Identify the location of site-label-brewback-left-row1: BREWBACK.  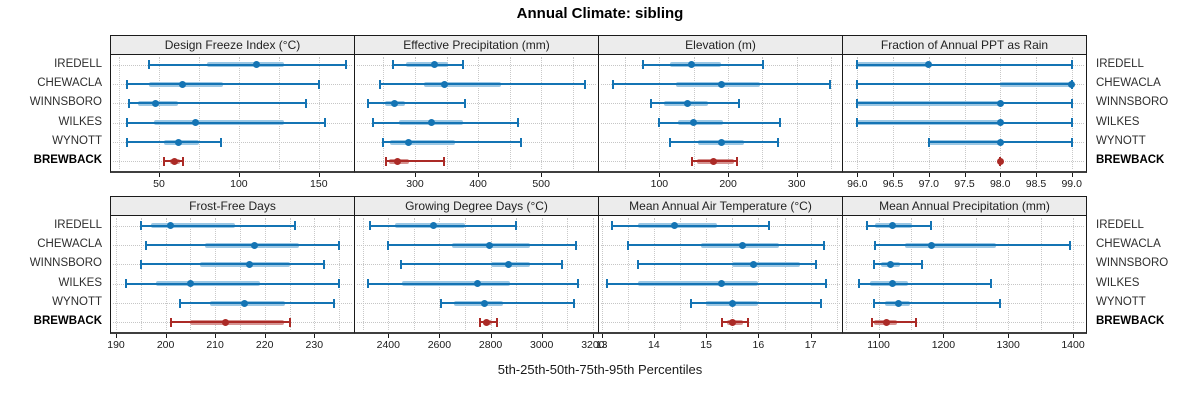
(67, 160).